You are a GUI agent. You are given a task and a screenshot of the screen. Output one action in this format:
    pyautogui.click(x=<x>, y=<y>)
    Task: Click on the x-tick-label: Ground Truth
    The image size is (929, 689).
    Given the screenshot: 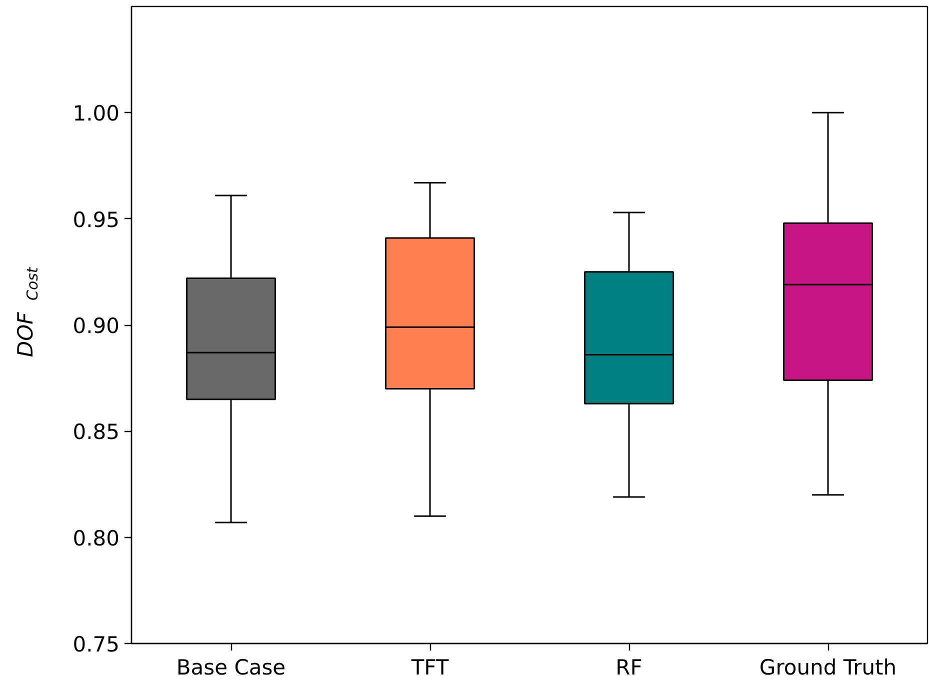 What is the action you would take?
    pyautogui.click(x=828, y=668)
    